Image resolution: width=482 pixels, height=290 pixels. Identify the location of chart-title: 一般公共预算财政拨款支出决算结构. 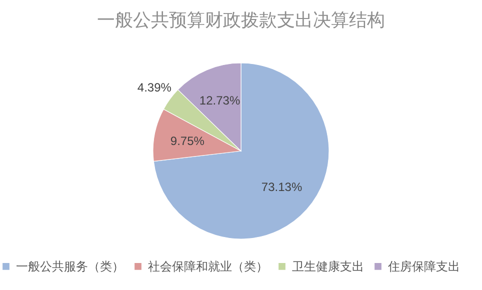
(241, 20).